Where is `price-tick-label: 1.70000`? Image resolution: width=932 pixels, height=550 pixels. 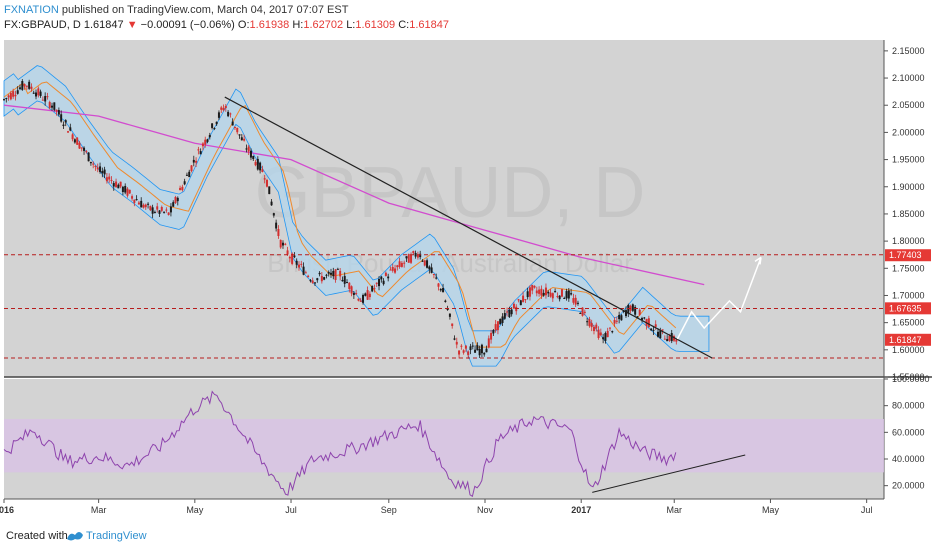
price-tick-label: 1.70000 is located at coordinates (908, 295).